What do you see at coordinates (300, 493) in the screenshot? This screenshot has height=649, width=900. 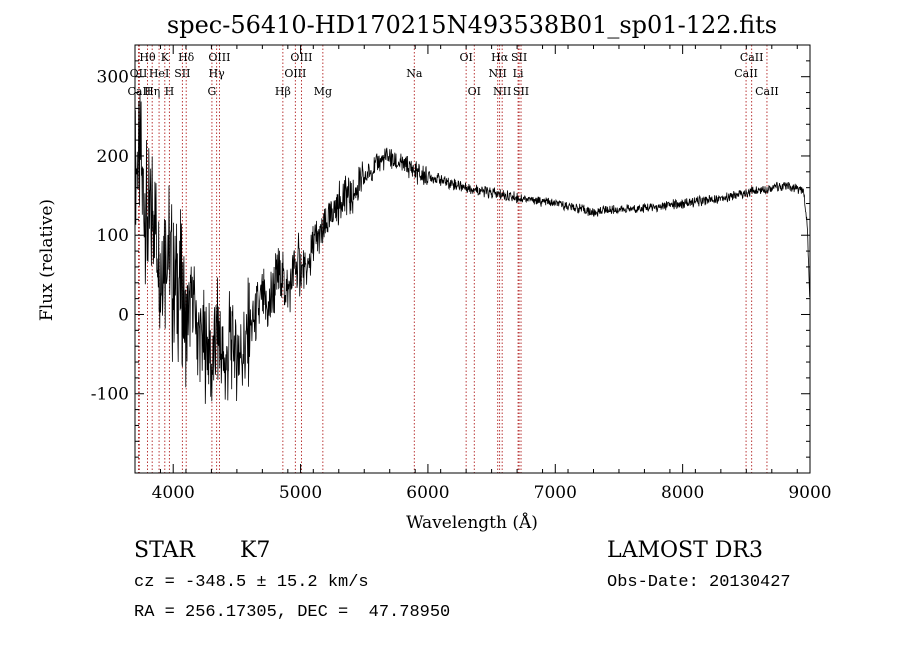 I see `x-tick-label: 5000` at bounding box center [300, 493].